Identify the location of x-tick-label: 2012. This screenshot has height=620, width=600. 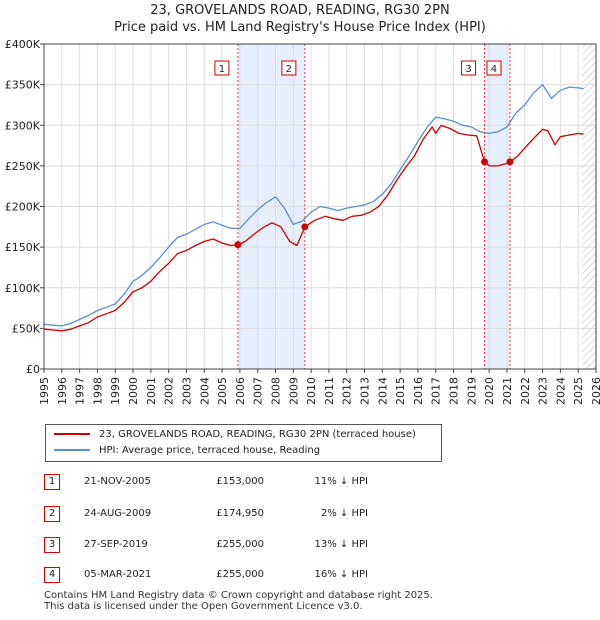
(347, 391).